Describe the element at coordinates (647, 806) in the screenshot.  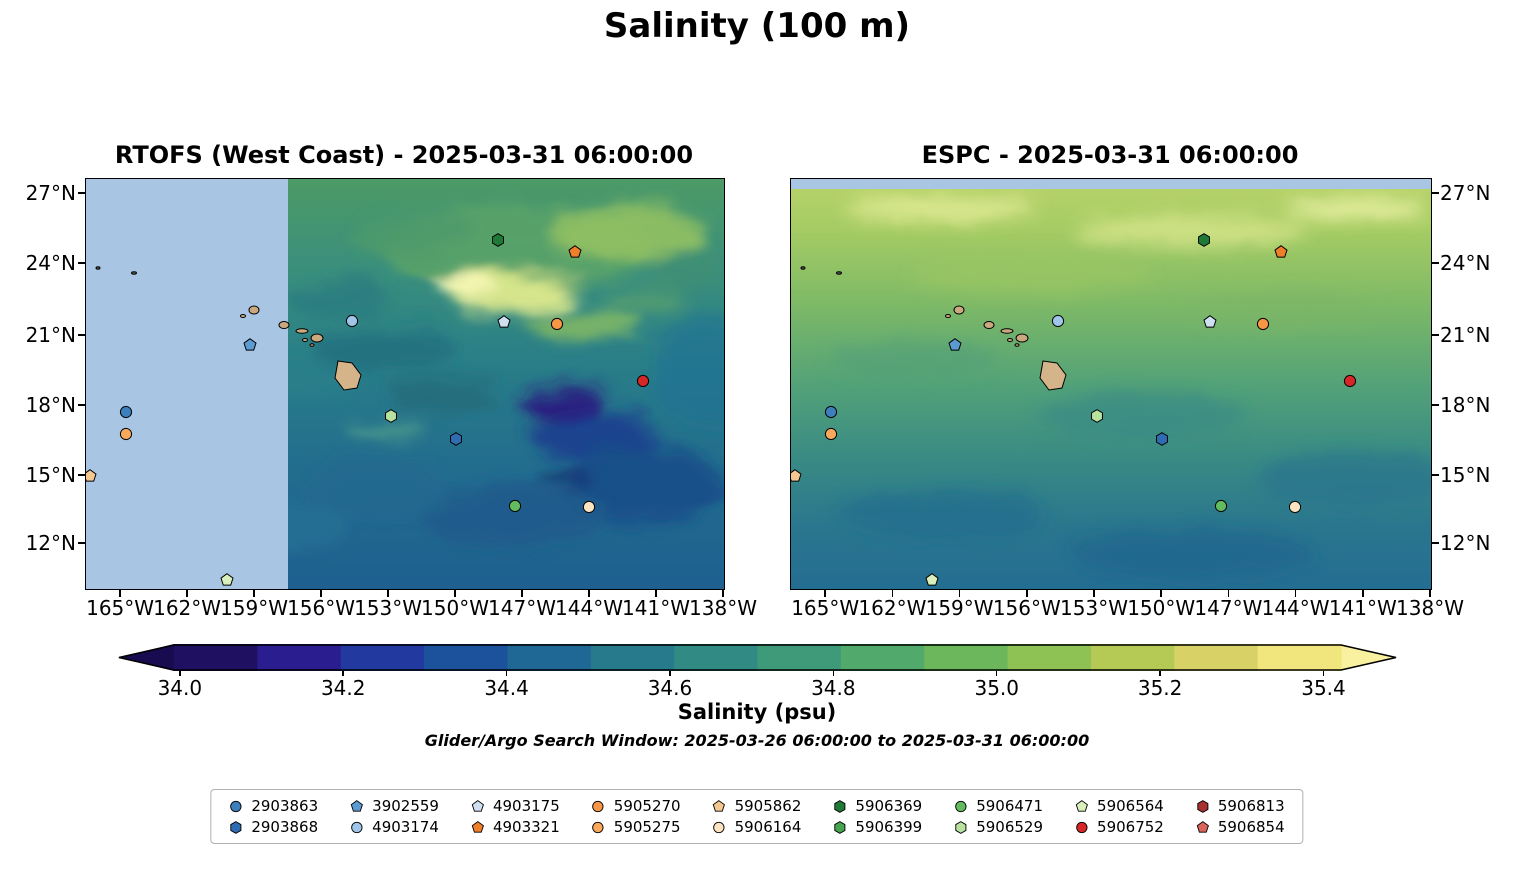
I see `legend-float-id: 5905270` at that location.